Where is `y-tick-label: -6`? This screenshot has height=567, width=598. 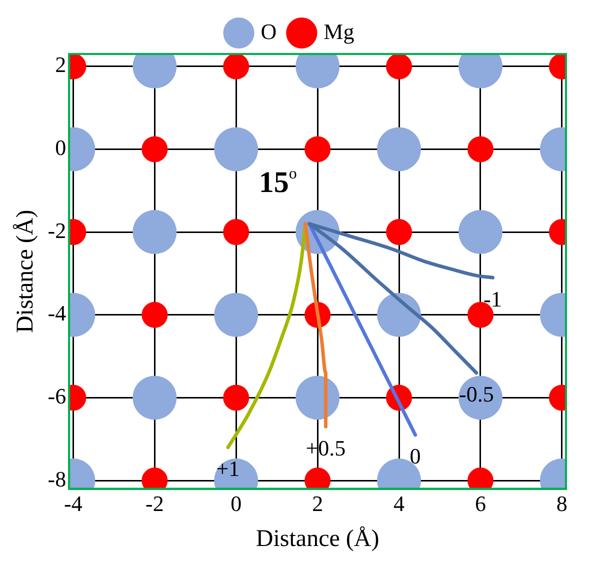 y-tick-label: -6 is located at coordinates (57, 395).